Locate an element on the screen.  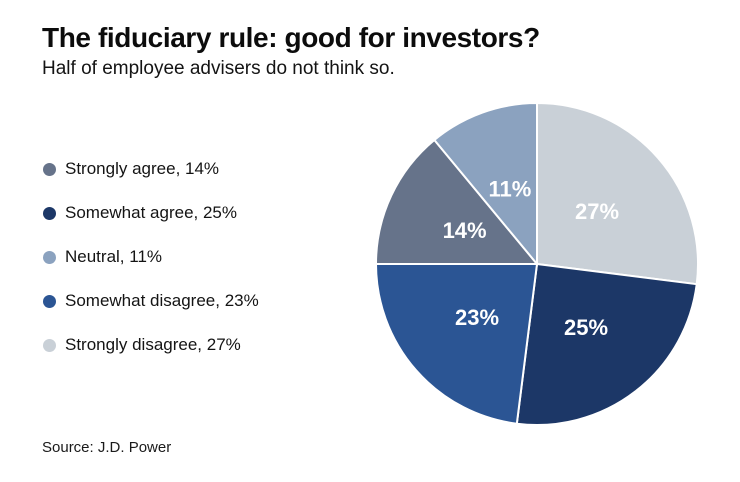
pie-slice-strongly-agree is located at coordinates (456, 201).